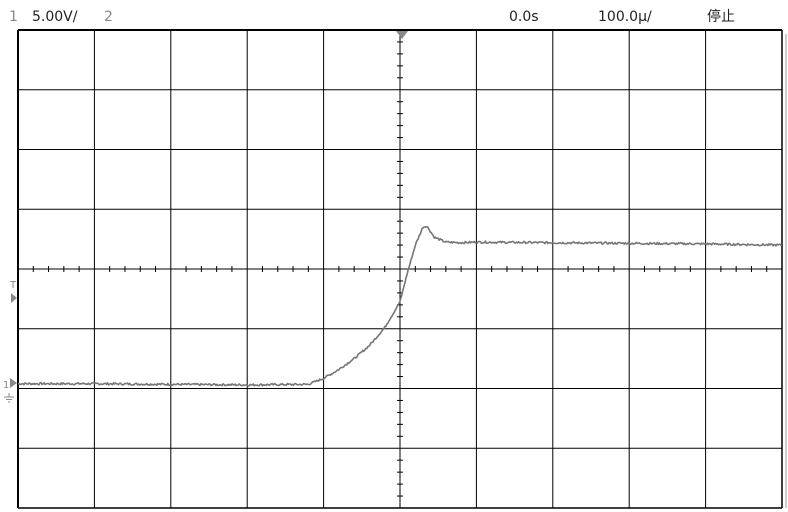 Image resolution: width=788 pixels, height=512 pixels. I want to click on trigger-position-marker, so click(402, 35).